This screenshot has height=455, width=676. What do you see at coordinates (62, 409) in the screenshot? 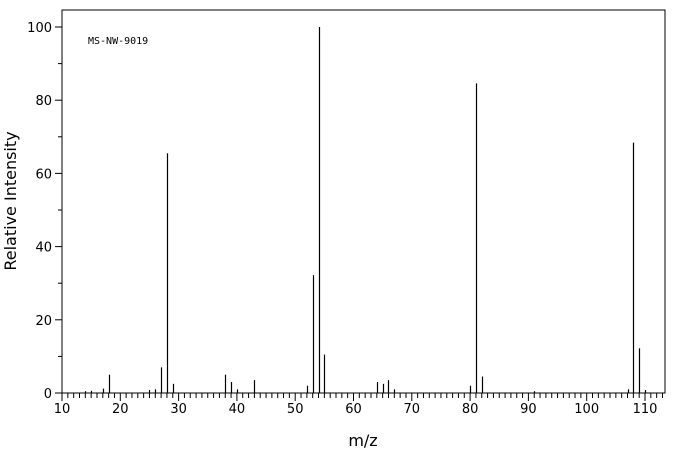
I see `x-tick-label: 10` at bounding box center [62, 409].